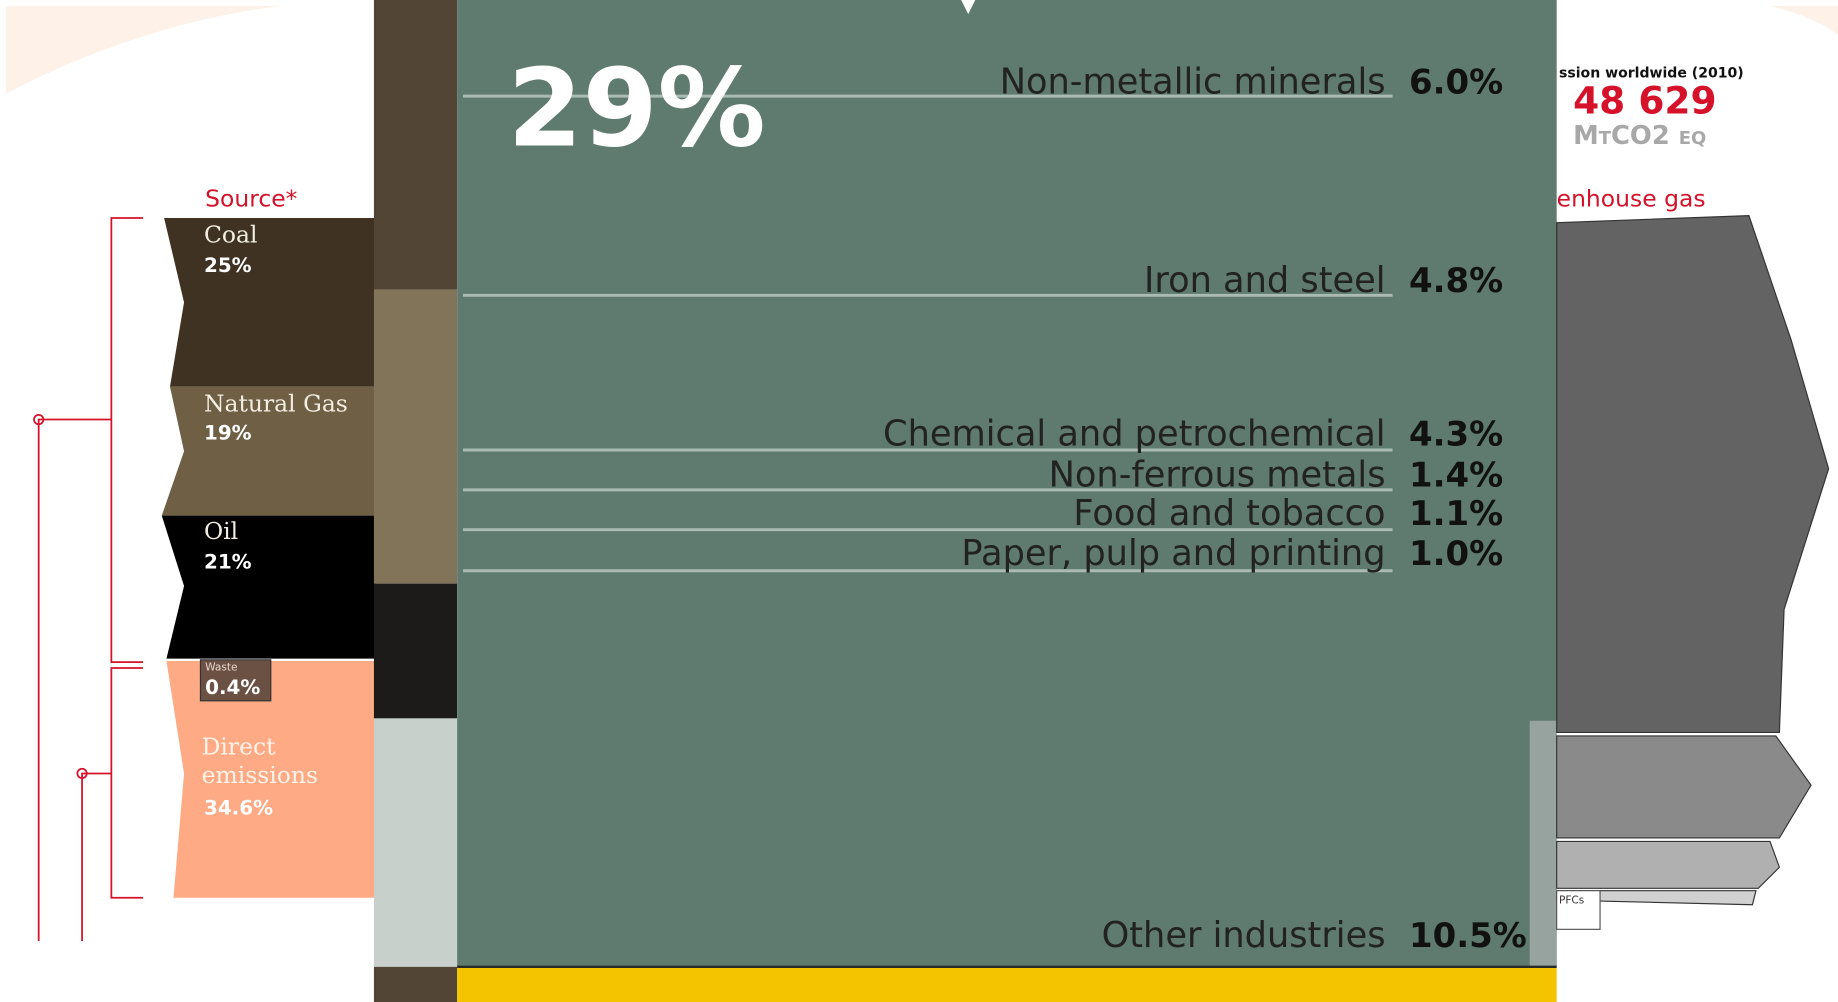  Describe the element at coordinates (270, 302) in the screenshot. I see `coal-band` at that location.